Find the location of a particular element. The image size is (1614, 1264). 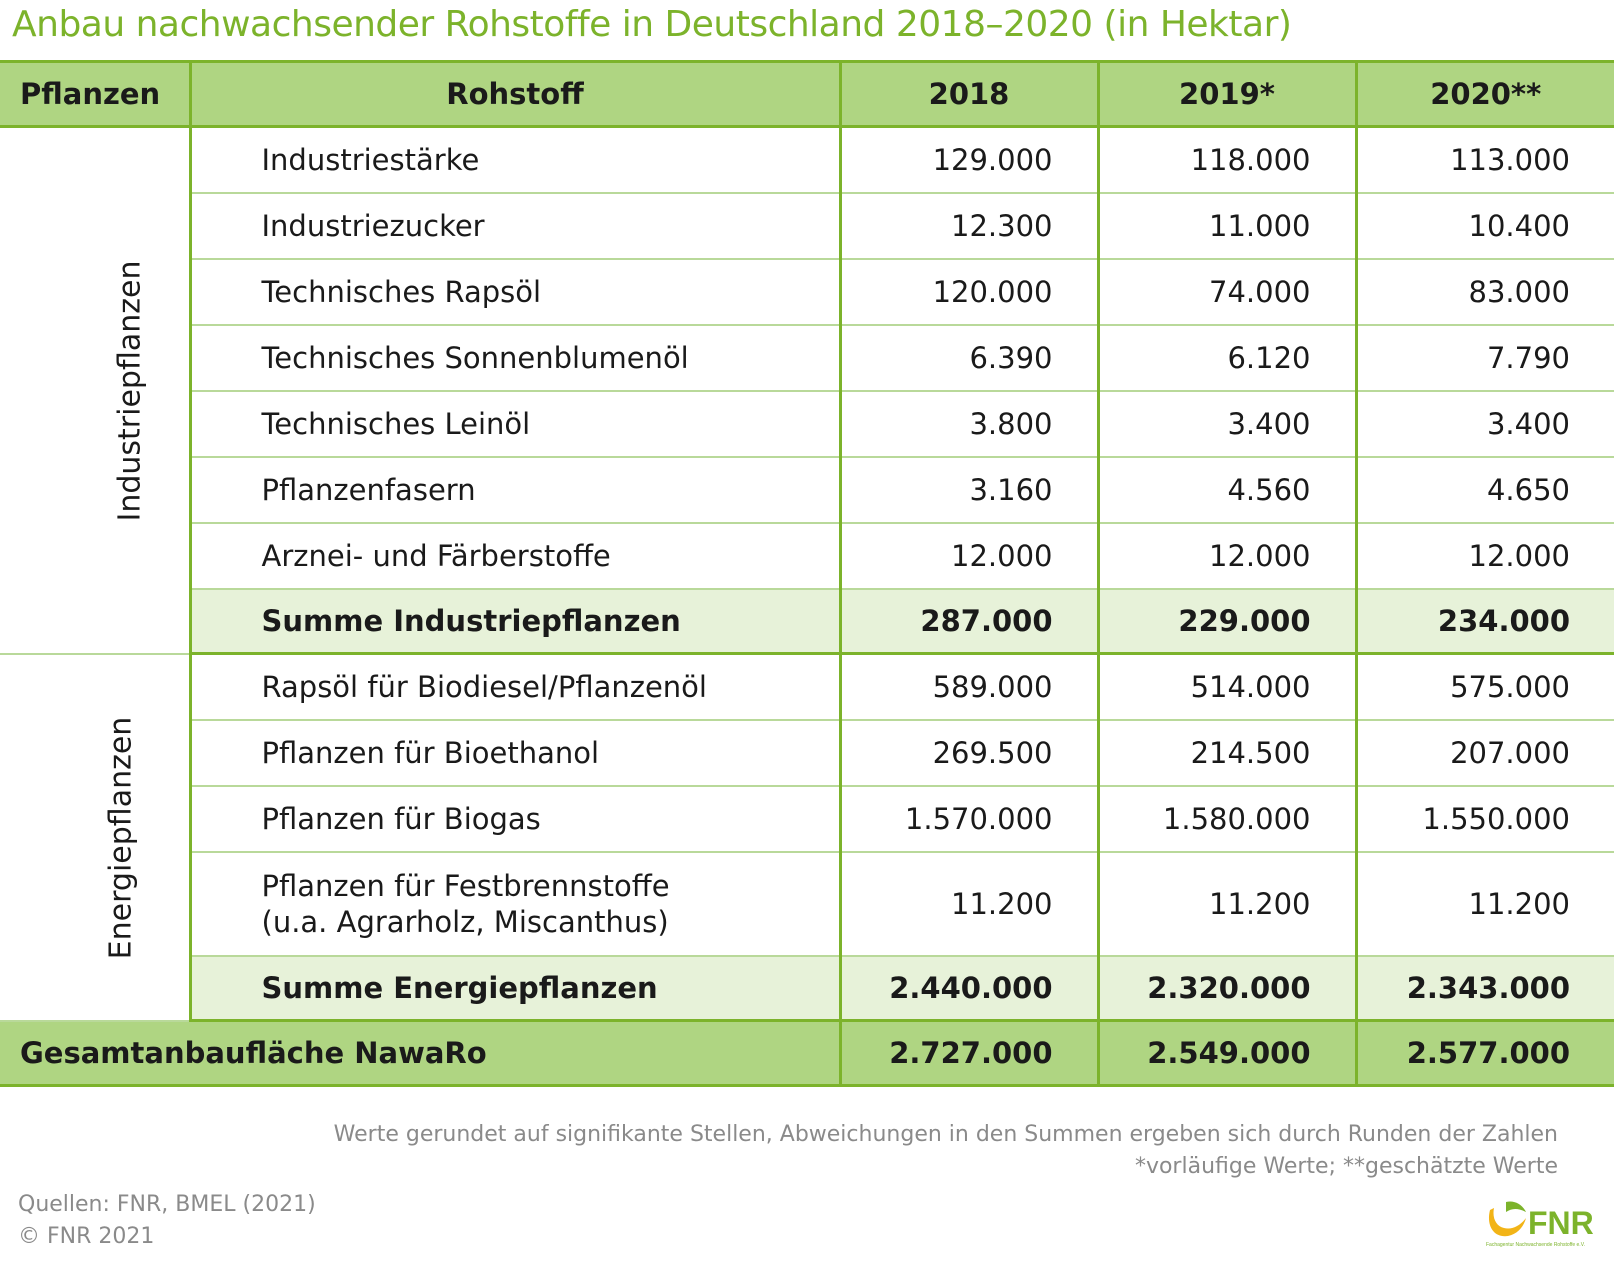

sum-2018: 287.000 is located at coordinates (968, 622).